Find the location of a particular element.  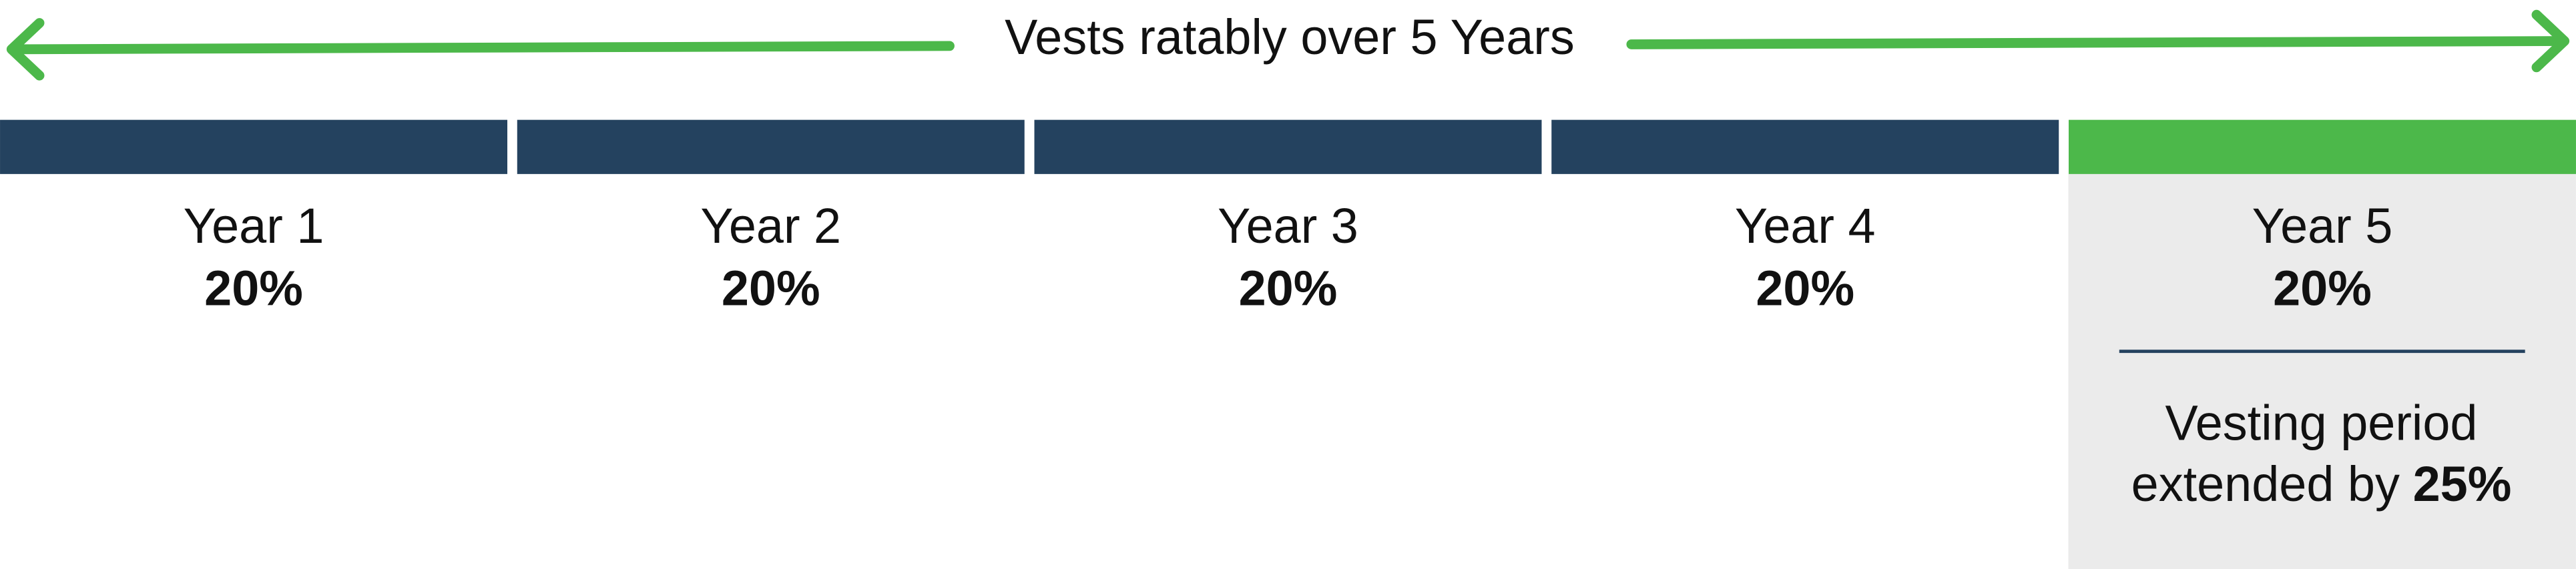

arrow-line-right is located at coordinates (2097, 42).